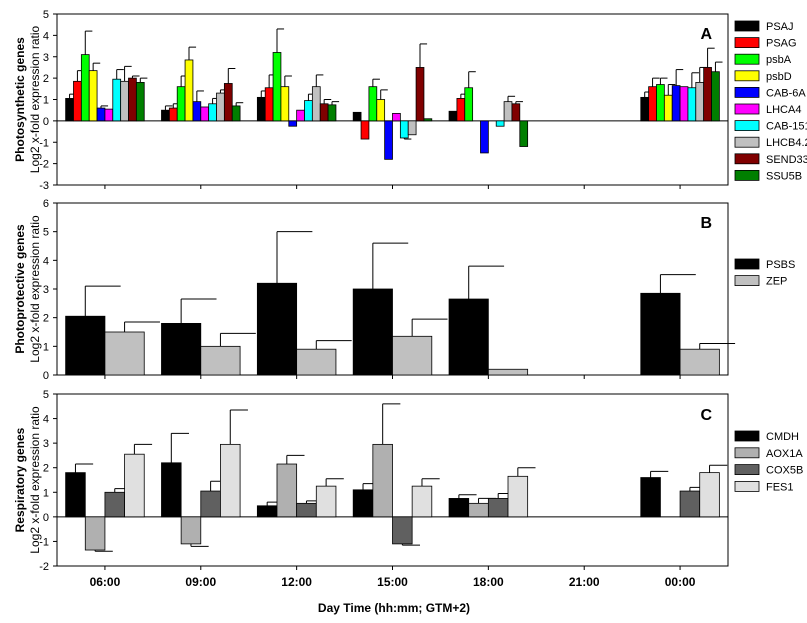  Describe the element at coordinates (20, 479) in the screenshot. I see `y-axis-title: Respiratory genes` at that location.